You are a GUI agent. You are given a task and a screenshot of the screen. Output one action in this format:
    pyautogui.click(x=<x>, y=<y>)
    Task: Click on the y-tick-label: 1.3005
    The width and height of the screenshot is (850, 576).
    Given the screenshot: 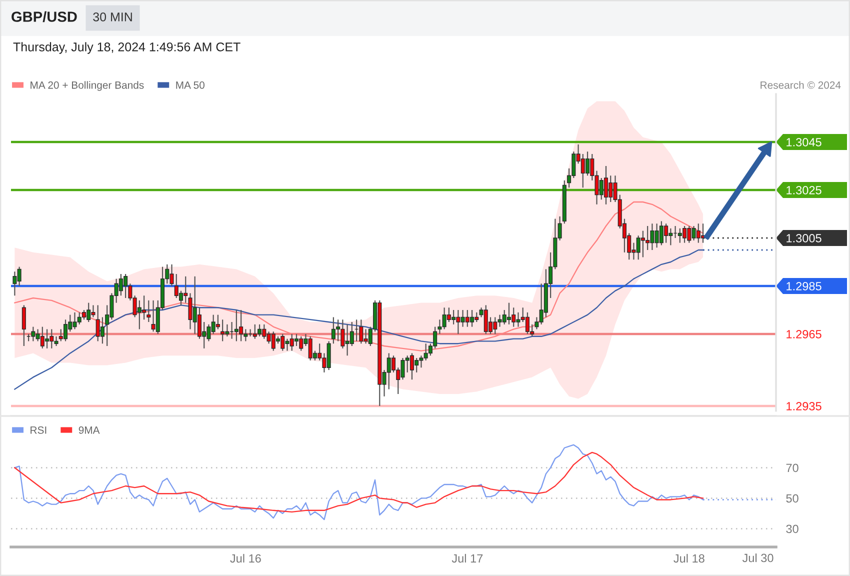 What is the action you would take?
    pyautogui.click(x=804, y=238)
    